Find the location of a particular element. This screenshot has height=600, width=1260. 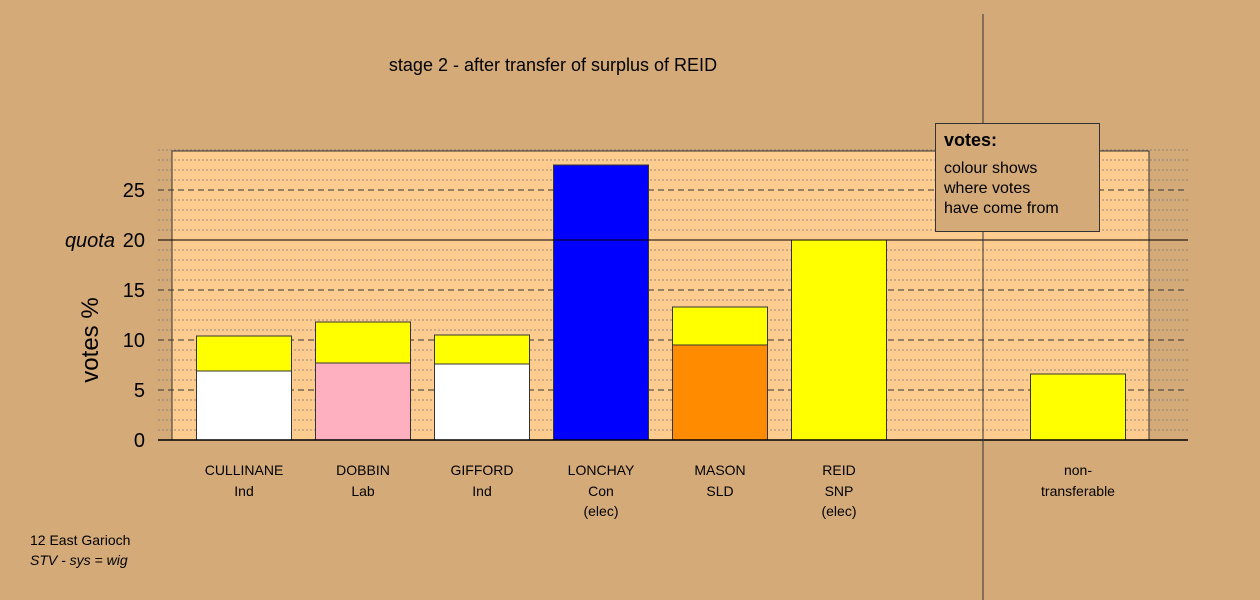

bar-lonchay-segment is located at coordinates (601, 302).